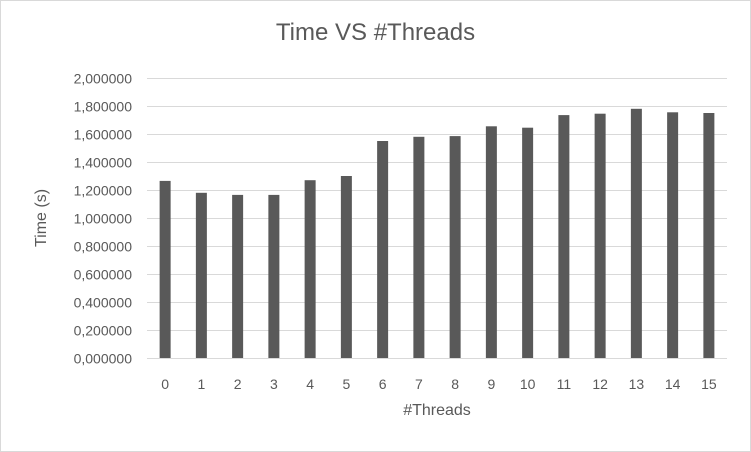 The image size is (751, 452). What do you see at coordinates (673, 384) in the screenshot?
I see `x-tick-label: 14` at bounding box center [673, 384].